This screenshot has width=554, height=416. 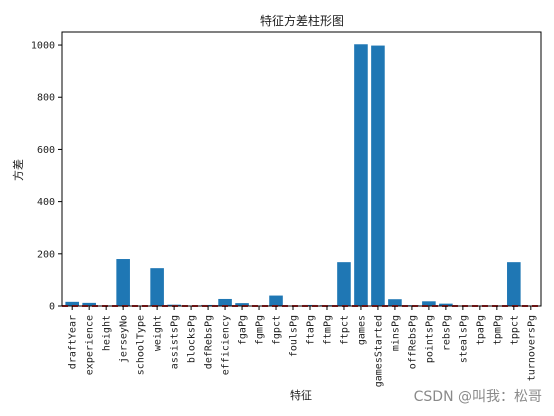 What do you see at coordinates (327, 330) in the screenshot?
I see `x-tick-label: ftmPg` at bounding box center [327, 330].